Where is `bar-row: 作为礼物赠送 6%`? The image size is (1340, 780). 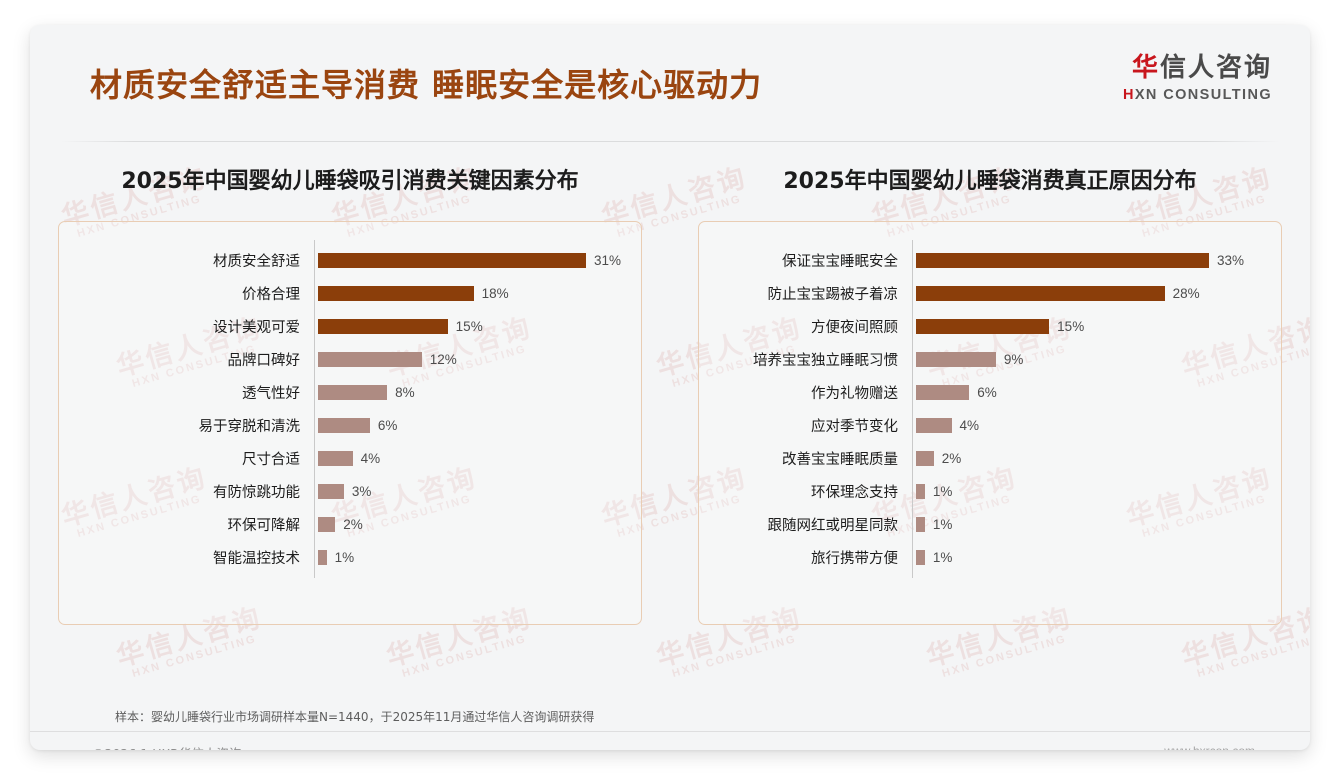
bar-row: 作为礼物赠送 6% is located at coordinates (987, 392).